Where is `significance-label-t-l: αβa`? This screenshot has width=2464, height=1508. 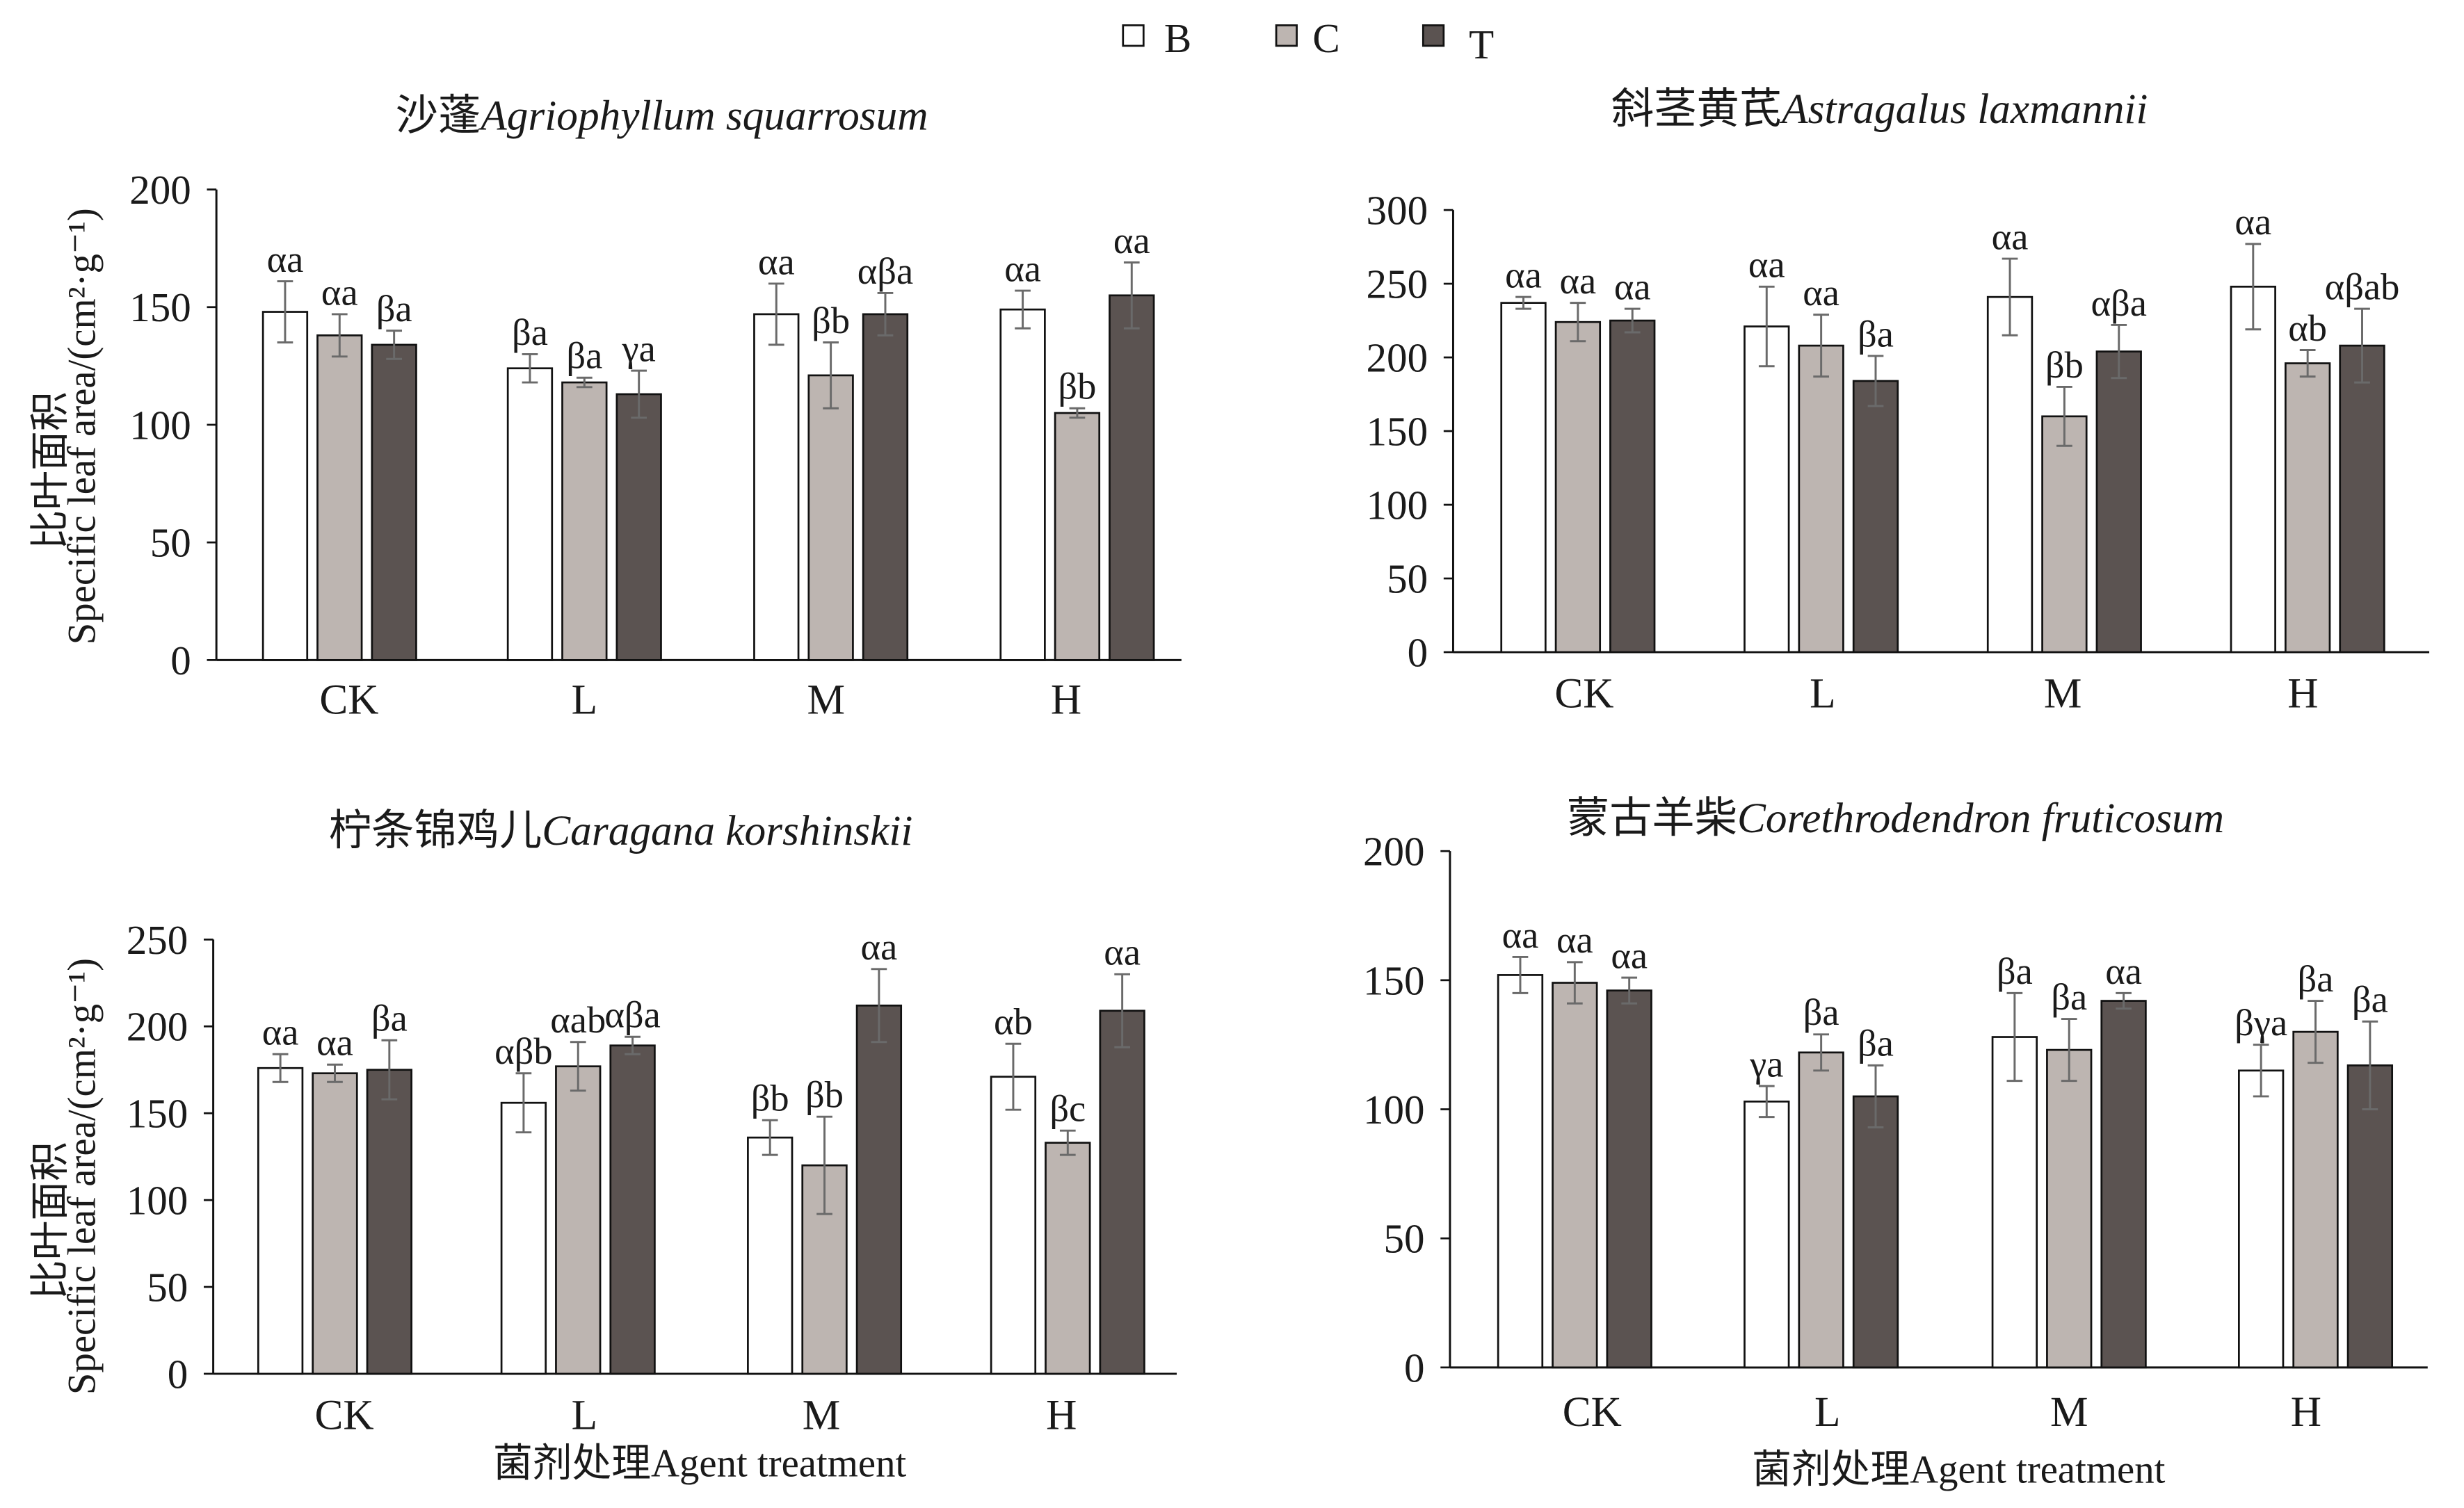
significance-label-t-l: αβa is located at coordinates (632, 1015).